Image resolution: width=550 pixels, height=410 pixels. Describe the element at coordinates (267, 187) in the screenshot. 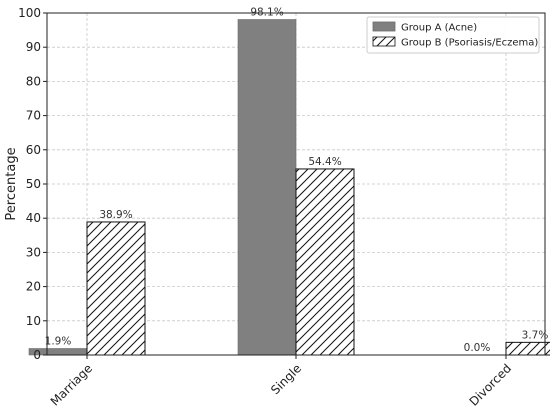

I see `bar-group-a-single` at that location.